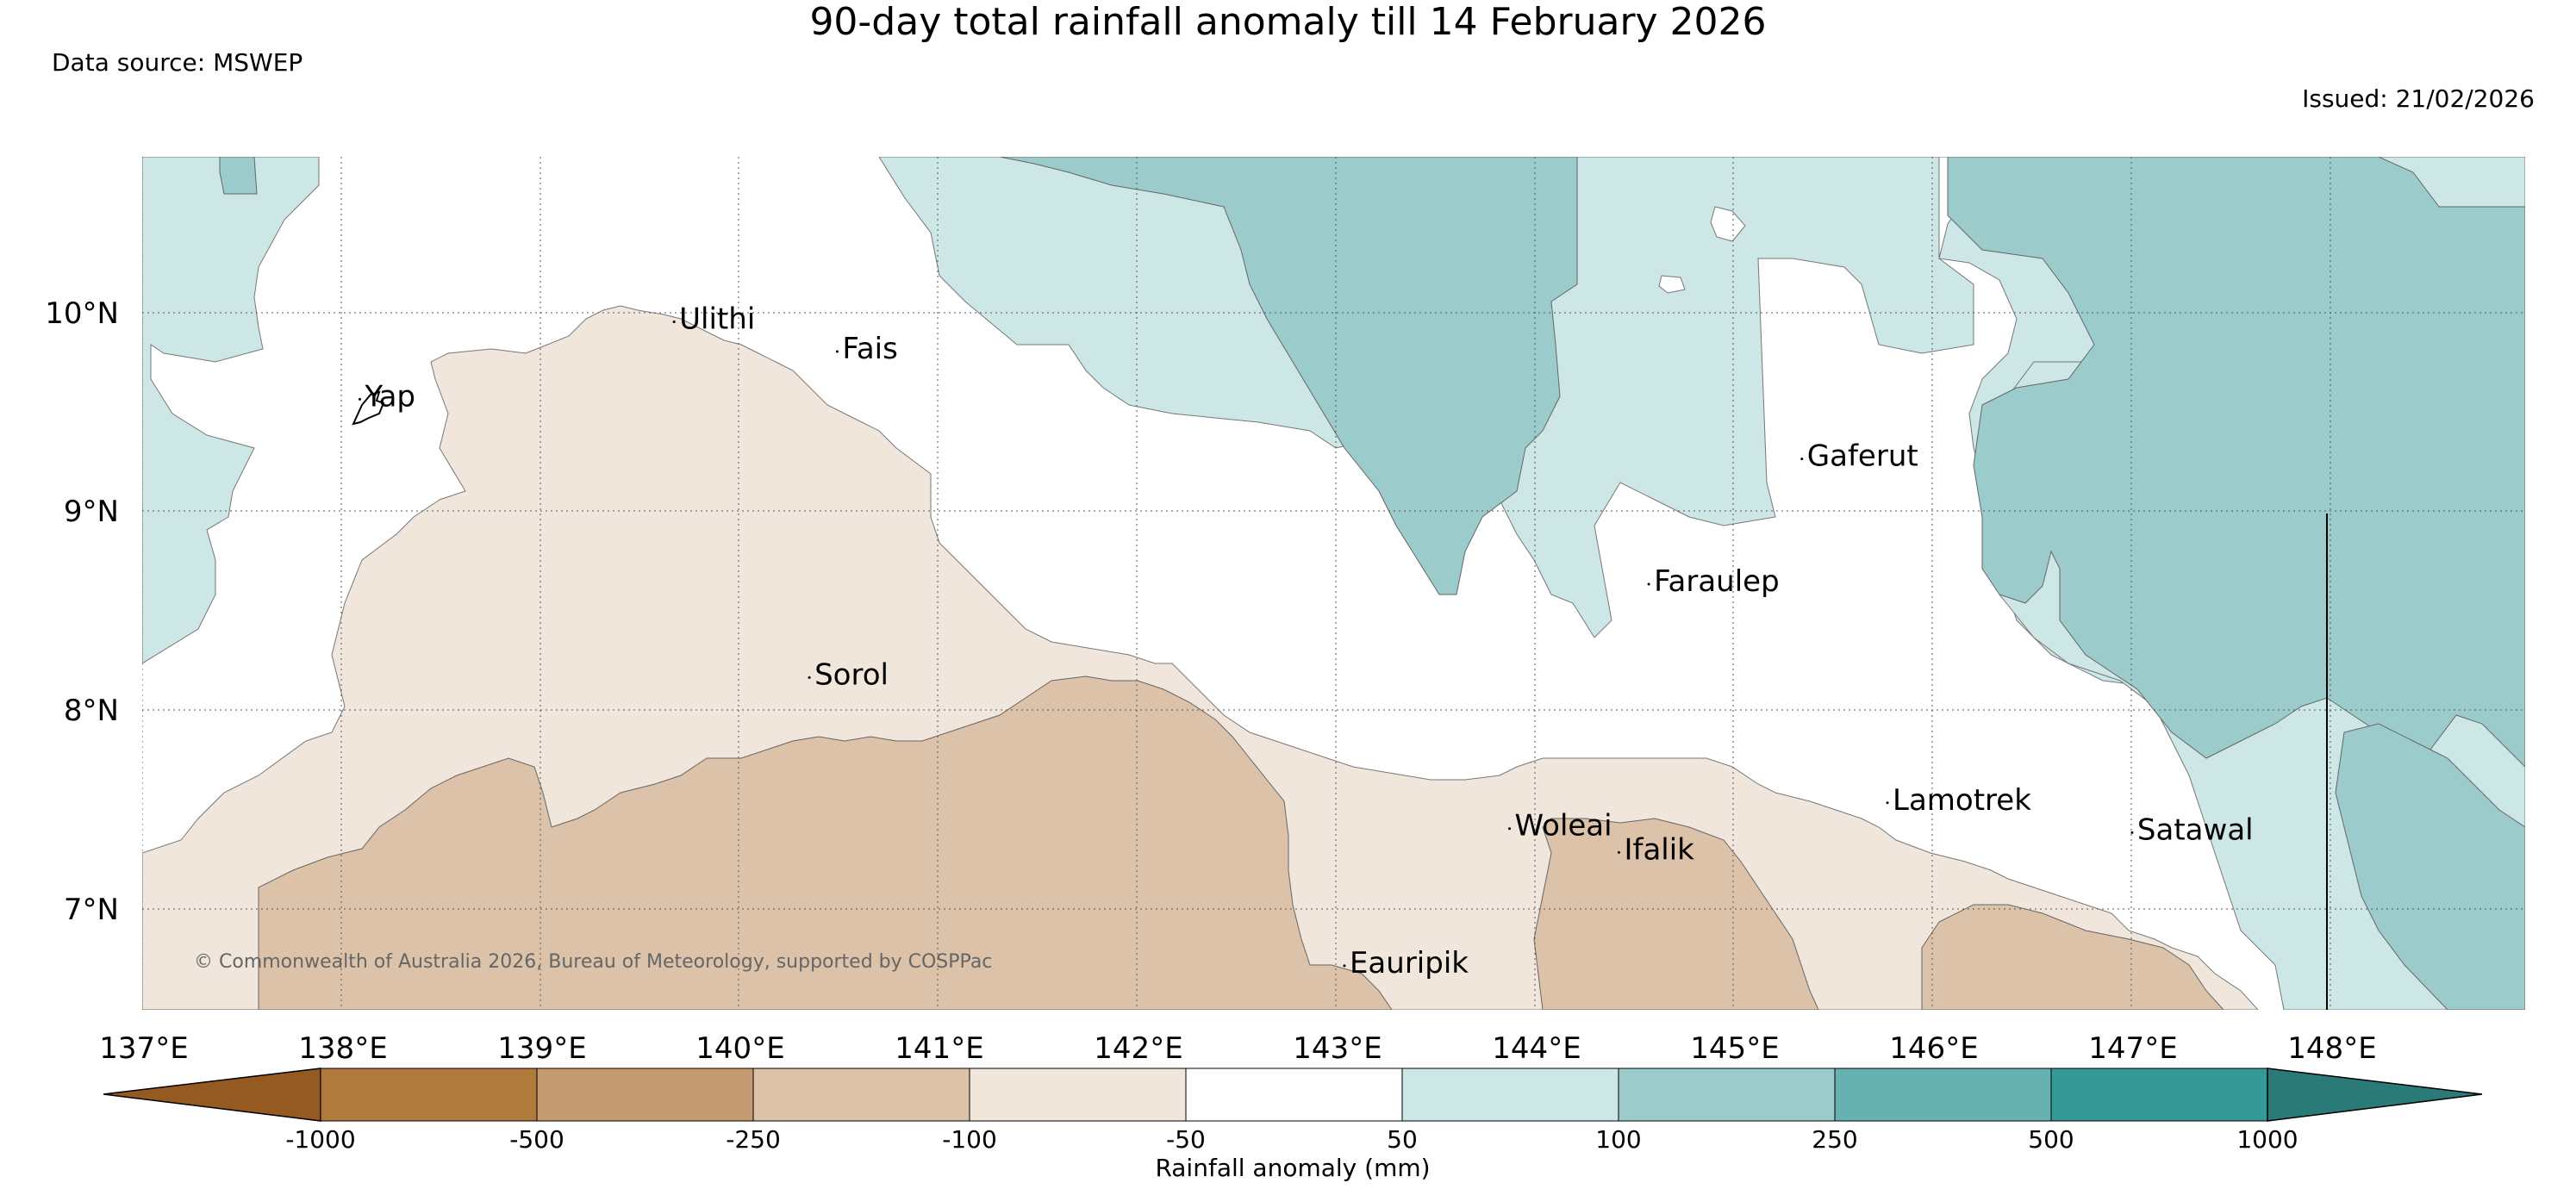  Describe the element at coordinates (231, 411) in the screenshot. I see `anomaly-region-50-100-west` at that location.